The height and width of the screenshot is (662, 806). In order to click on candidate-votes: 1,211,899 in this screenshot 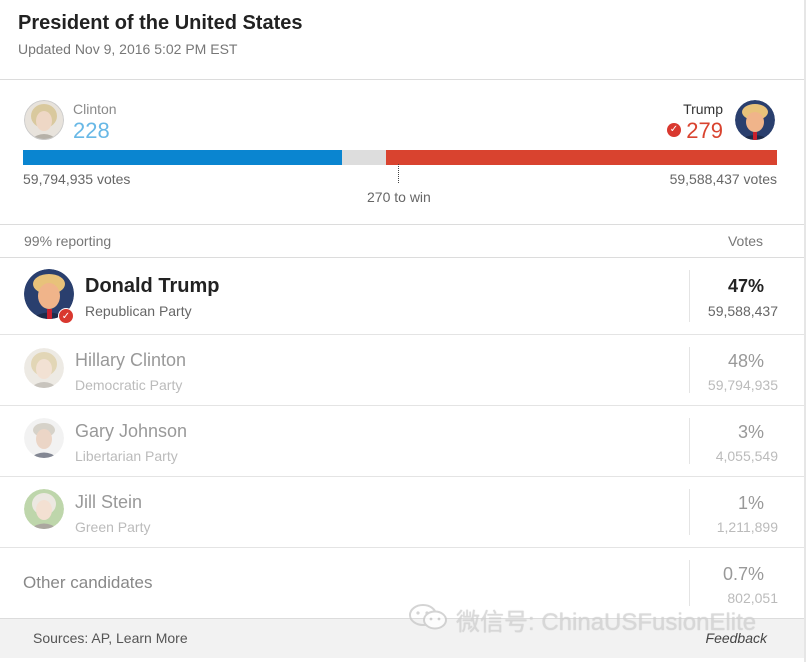, I will do `click(747, 527)`.